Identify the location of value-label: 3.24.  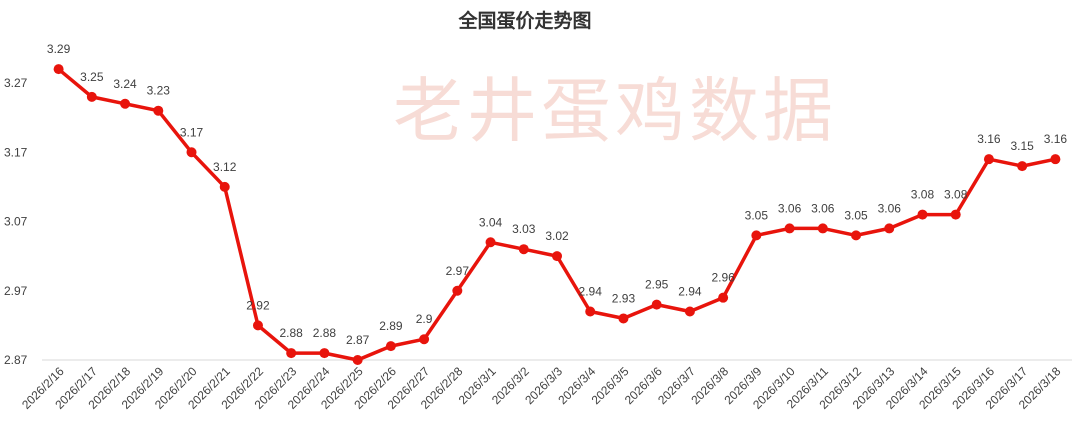
(125, 84).